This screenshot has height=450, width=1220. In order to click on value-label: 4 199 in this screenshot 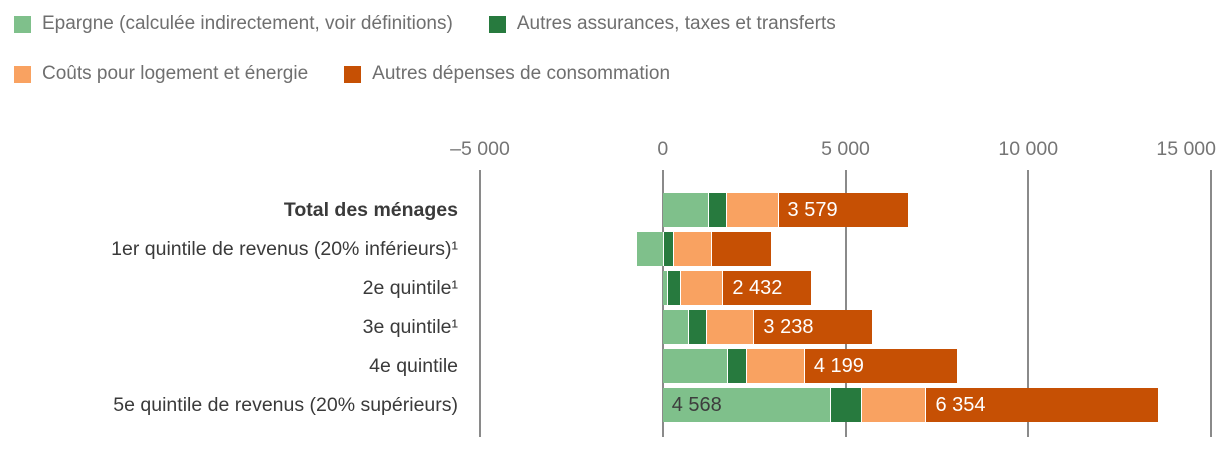, I will do `click(838, 366)`.